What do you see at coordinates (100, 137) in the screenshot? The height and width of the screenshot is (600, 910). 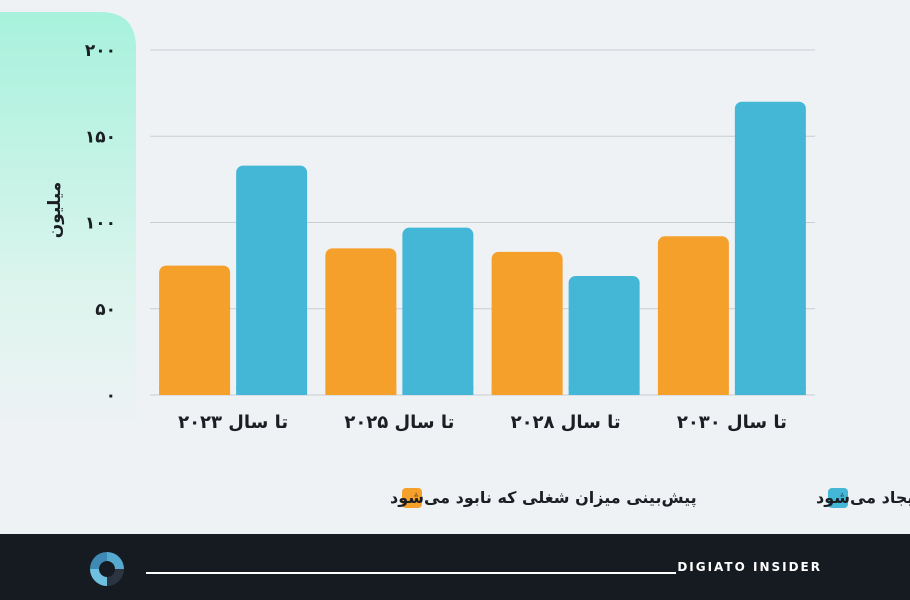 I see `y-tick-label: ۱۵۰` at bounding box center [100, 137].